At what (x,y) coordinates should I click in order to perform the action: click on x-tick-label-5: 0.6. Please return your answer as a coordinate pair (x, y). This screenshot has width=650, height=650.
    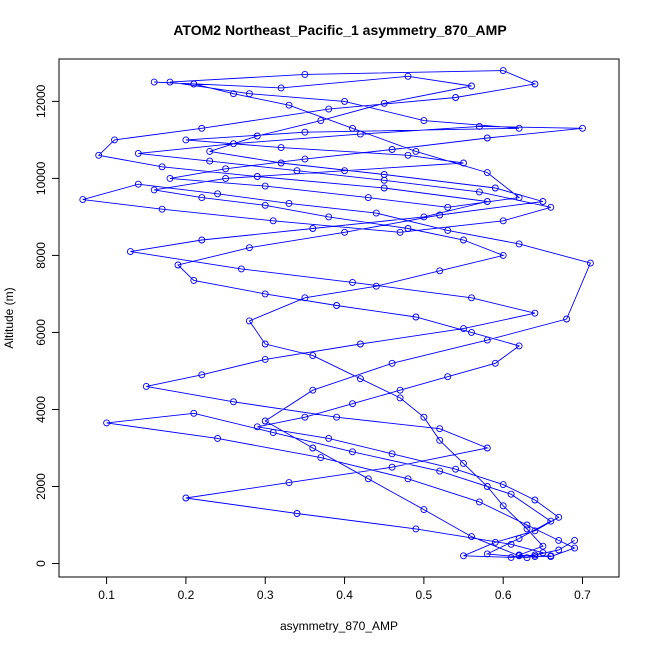
    Looking at the image, I should click on (503, 595).